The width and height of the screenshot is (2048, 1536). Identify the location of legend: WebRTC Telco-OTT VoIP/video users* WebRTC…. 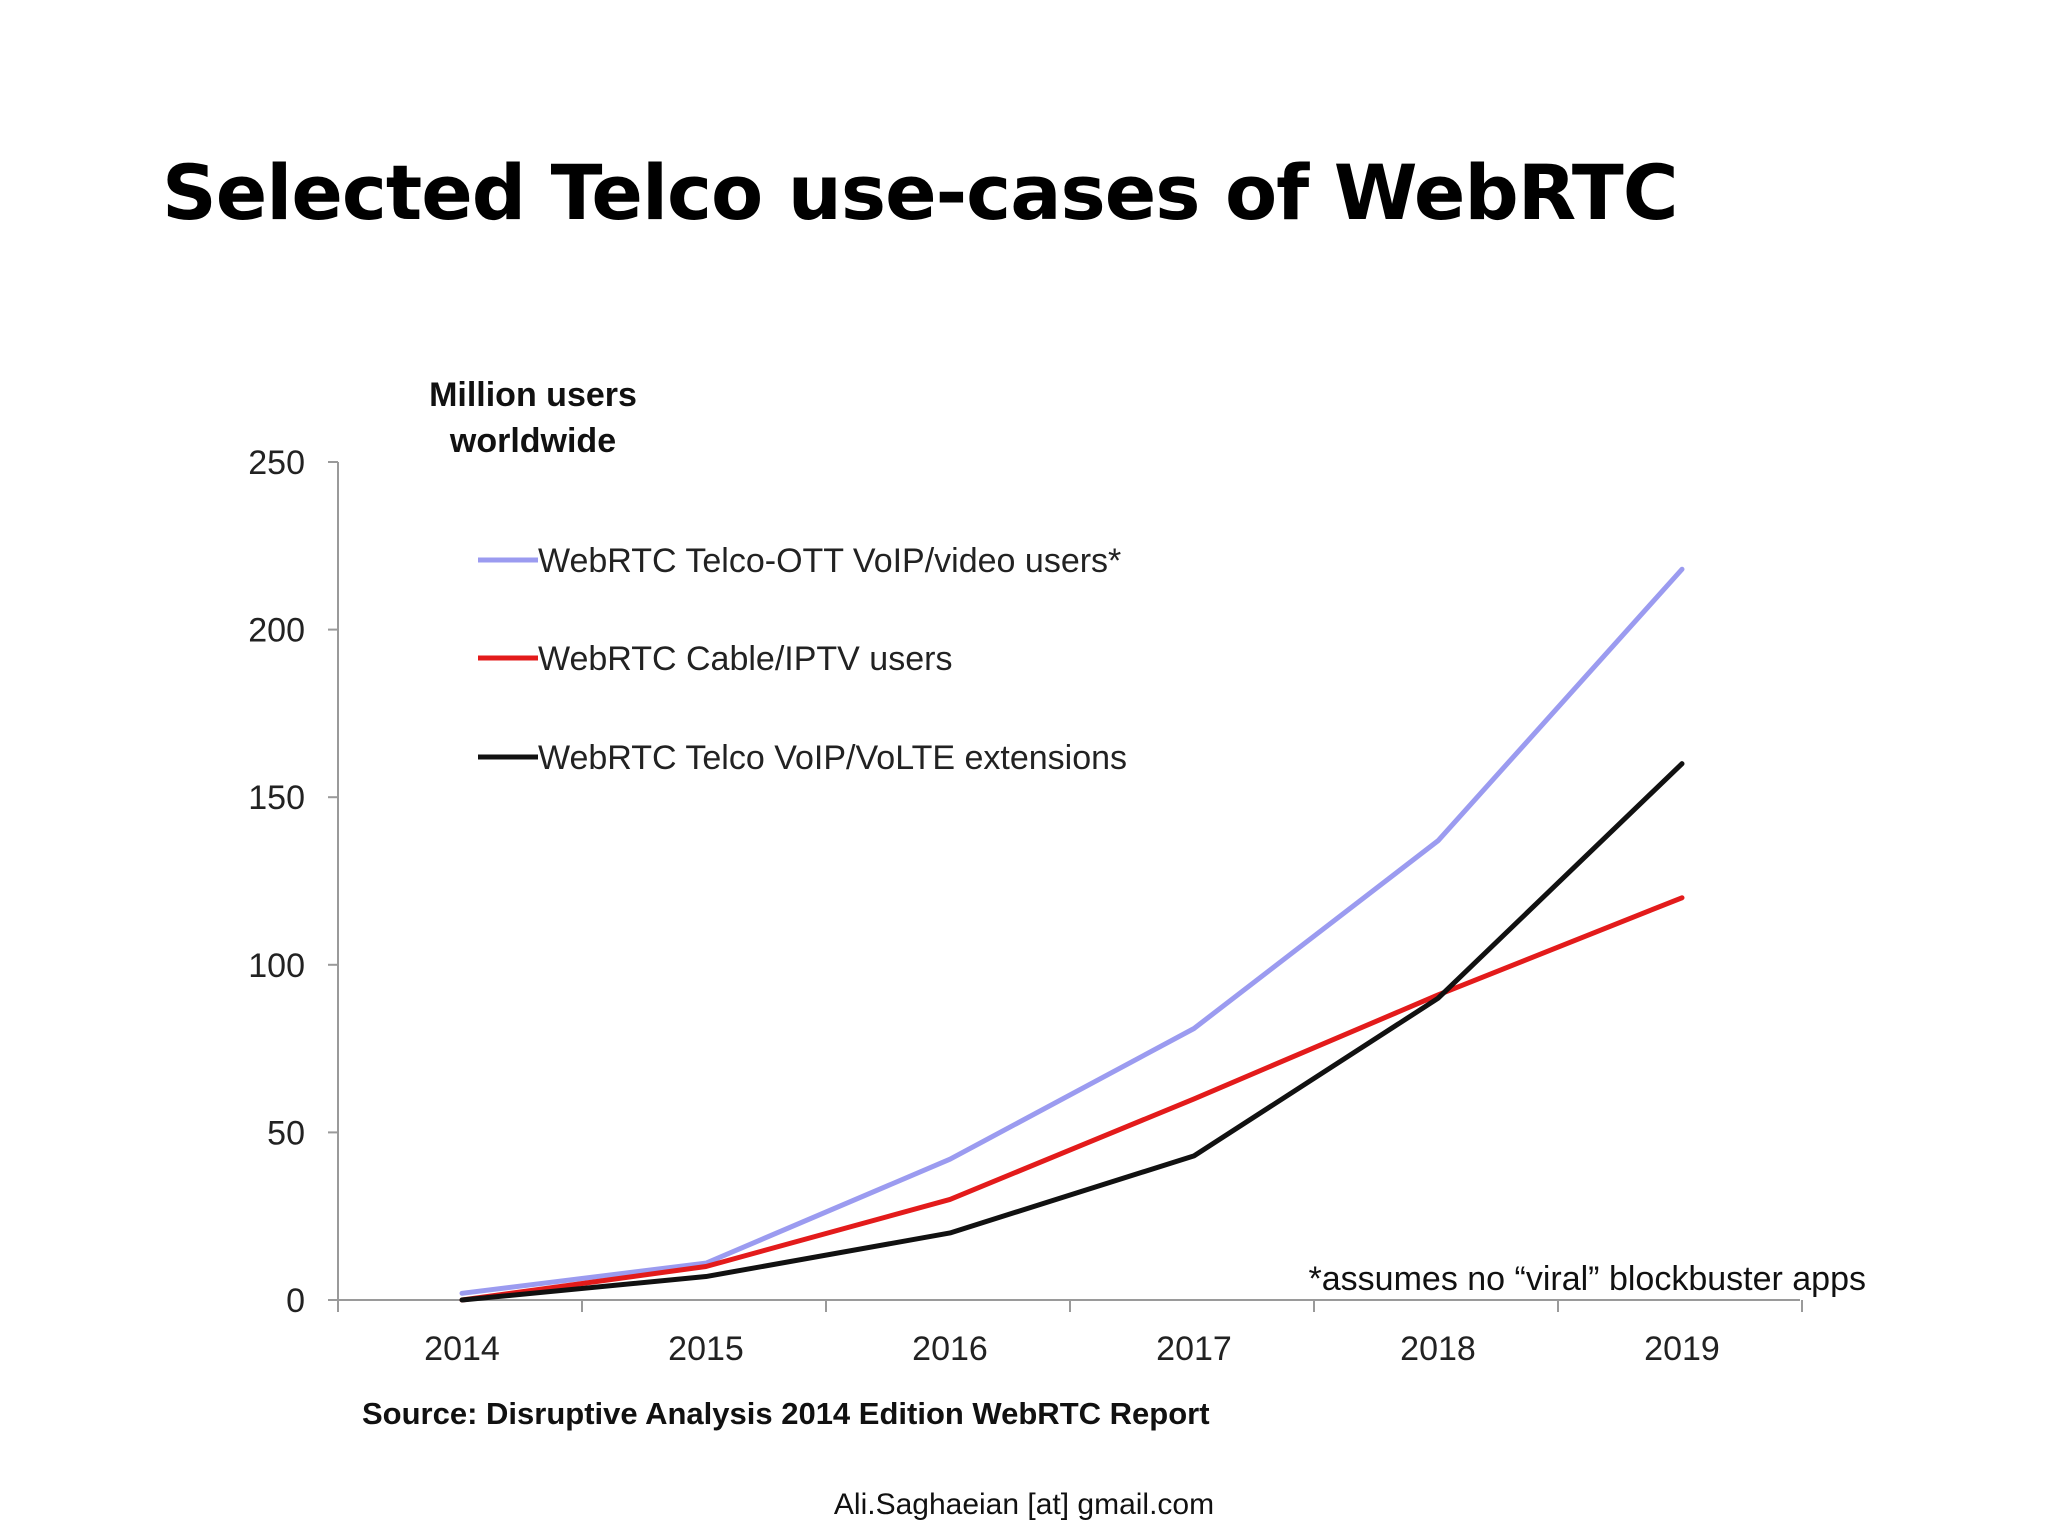
(802, 659).